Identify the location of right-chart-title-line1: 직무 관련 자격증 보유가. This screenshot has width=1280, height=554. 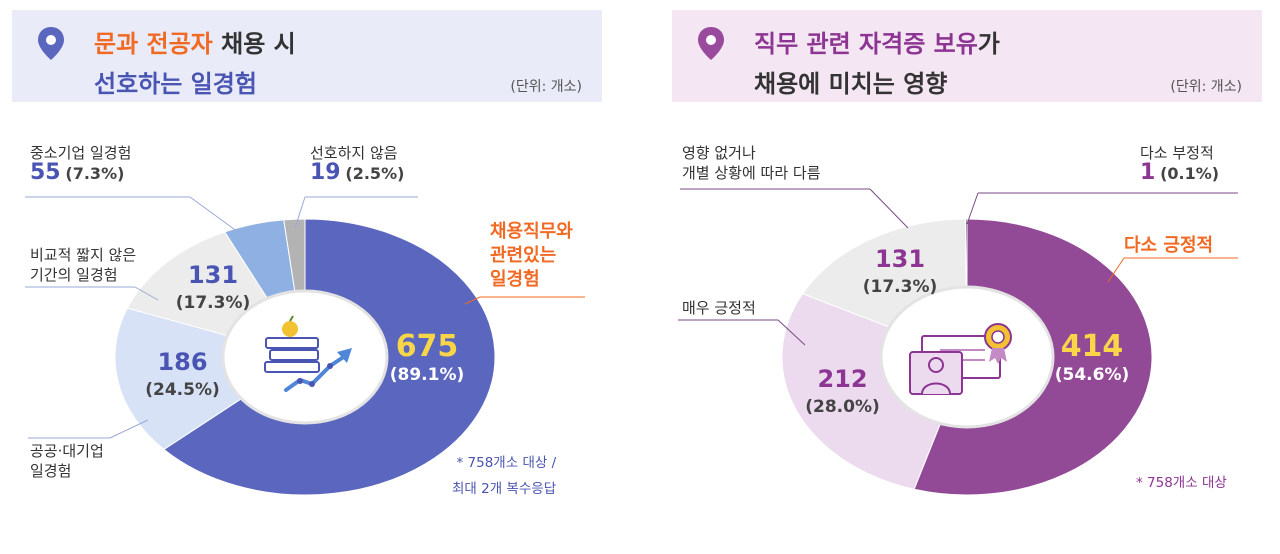
(877, 41).